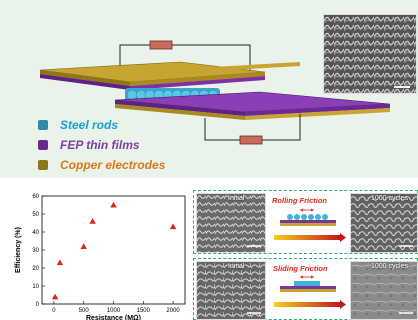  What do you see at coordinates (236, 266) in the screenshot?
I see `label-sliding-initial: Initial` at bounding box center [236, 266].